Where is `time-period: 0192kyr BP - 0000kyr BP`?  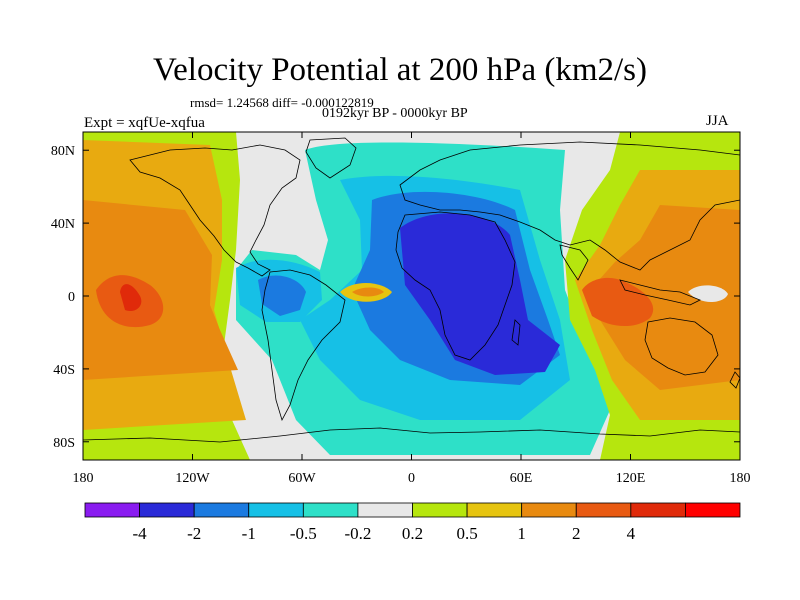
time-period: 0192kyr BP - 0000kyr BP is located at coordinates (395, 113).